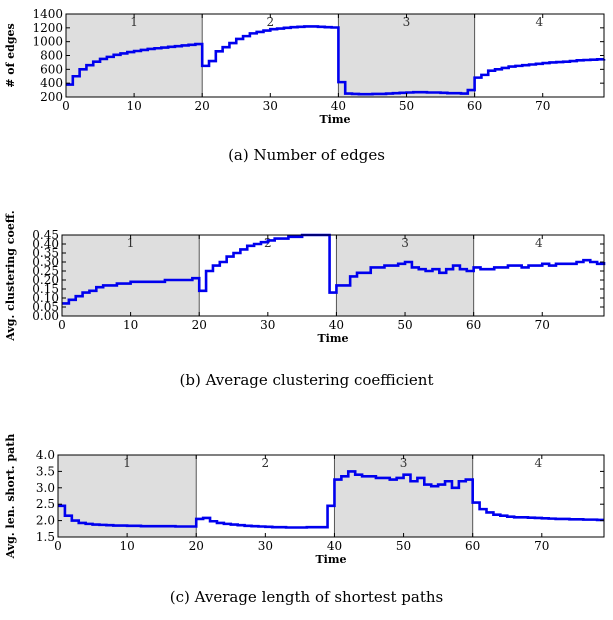  Describe the element at coordinates (45, 537) in the screenshot. I see `y-tick-label-c-0: 1.5` at that location.